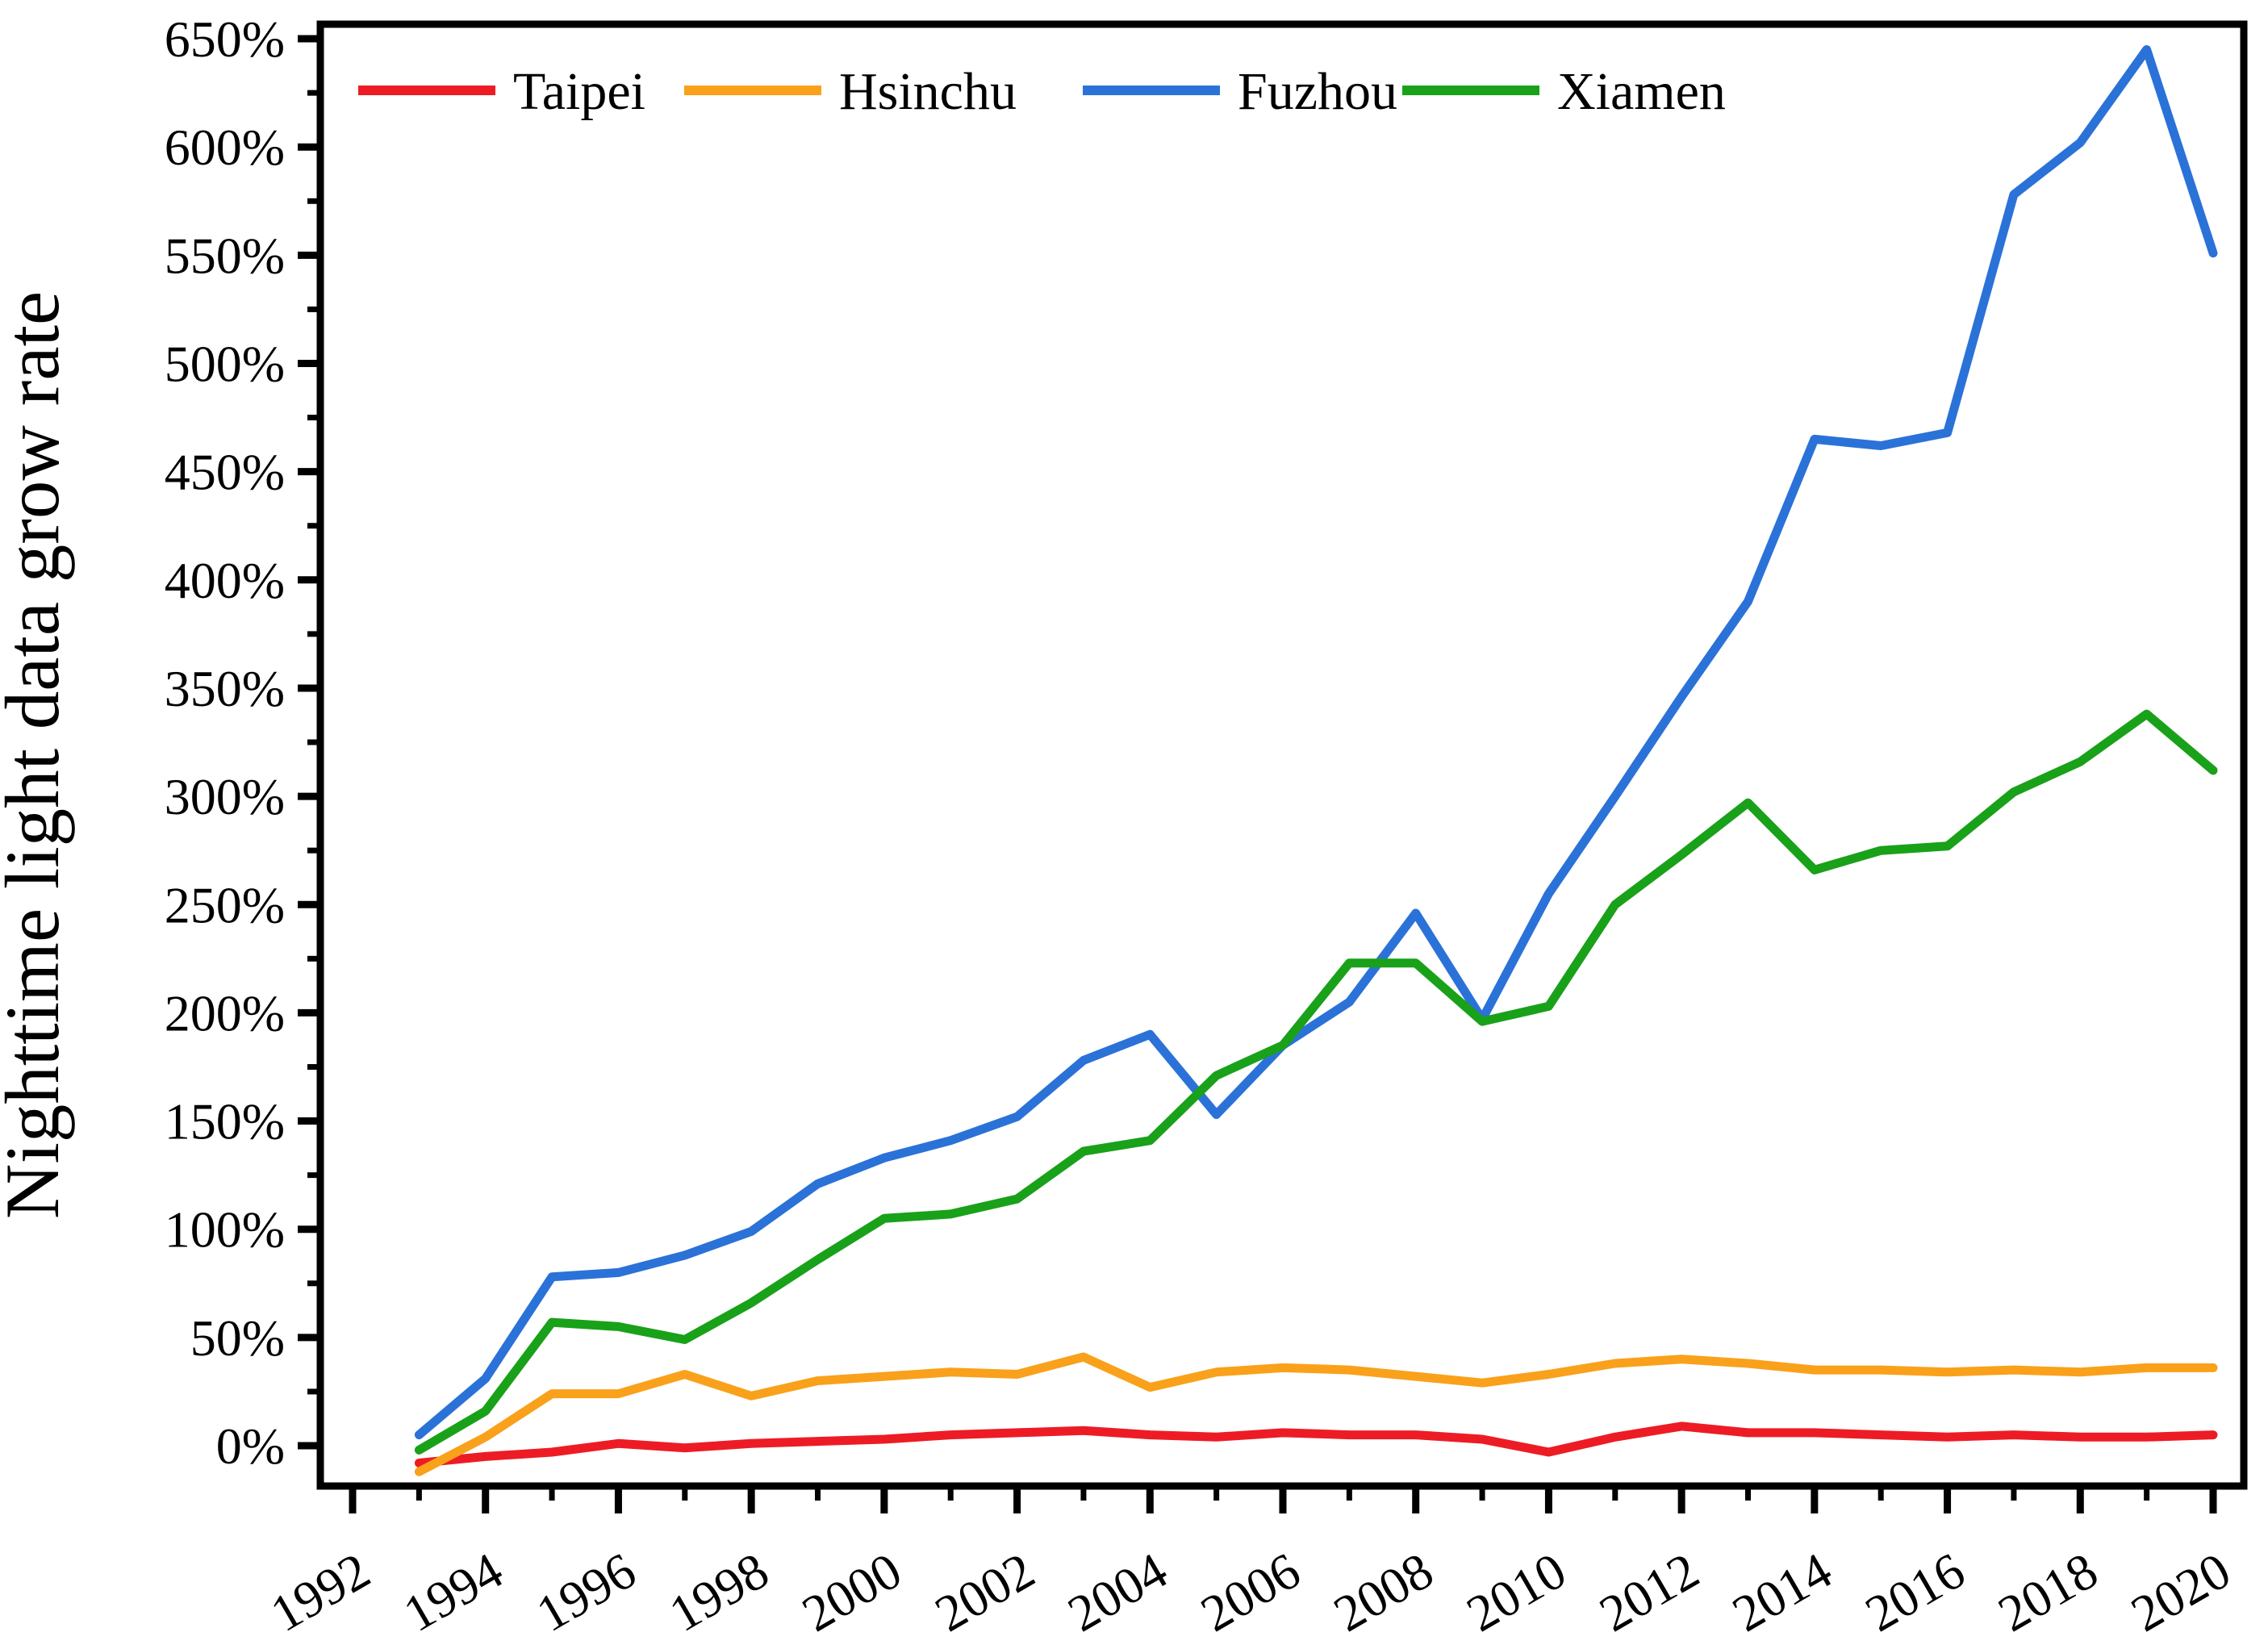 This screenshot has height=1649, width=2268. What do you see at coordinates (225, 1013) in the screenshot?
I see `y-axis-tick-label: 200%` at bounding box center [225, 1013].